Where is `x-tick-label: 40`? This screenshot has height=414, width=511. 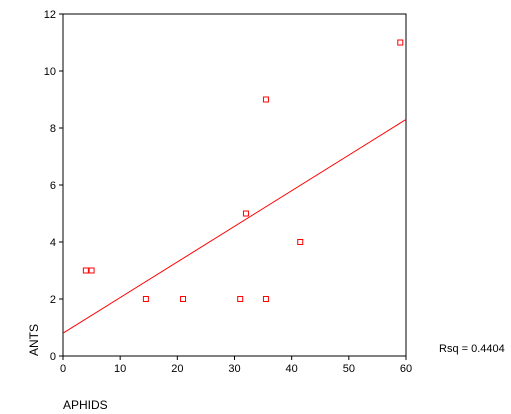
x-tick-label: 40 is located at coordinates (292, 369).